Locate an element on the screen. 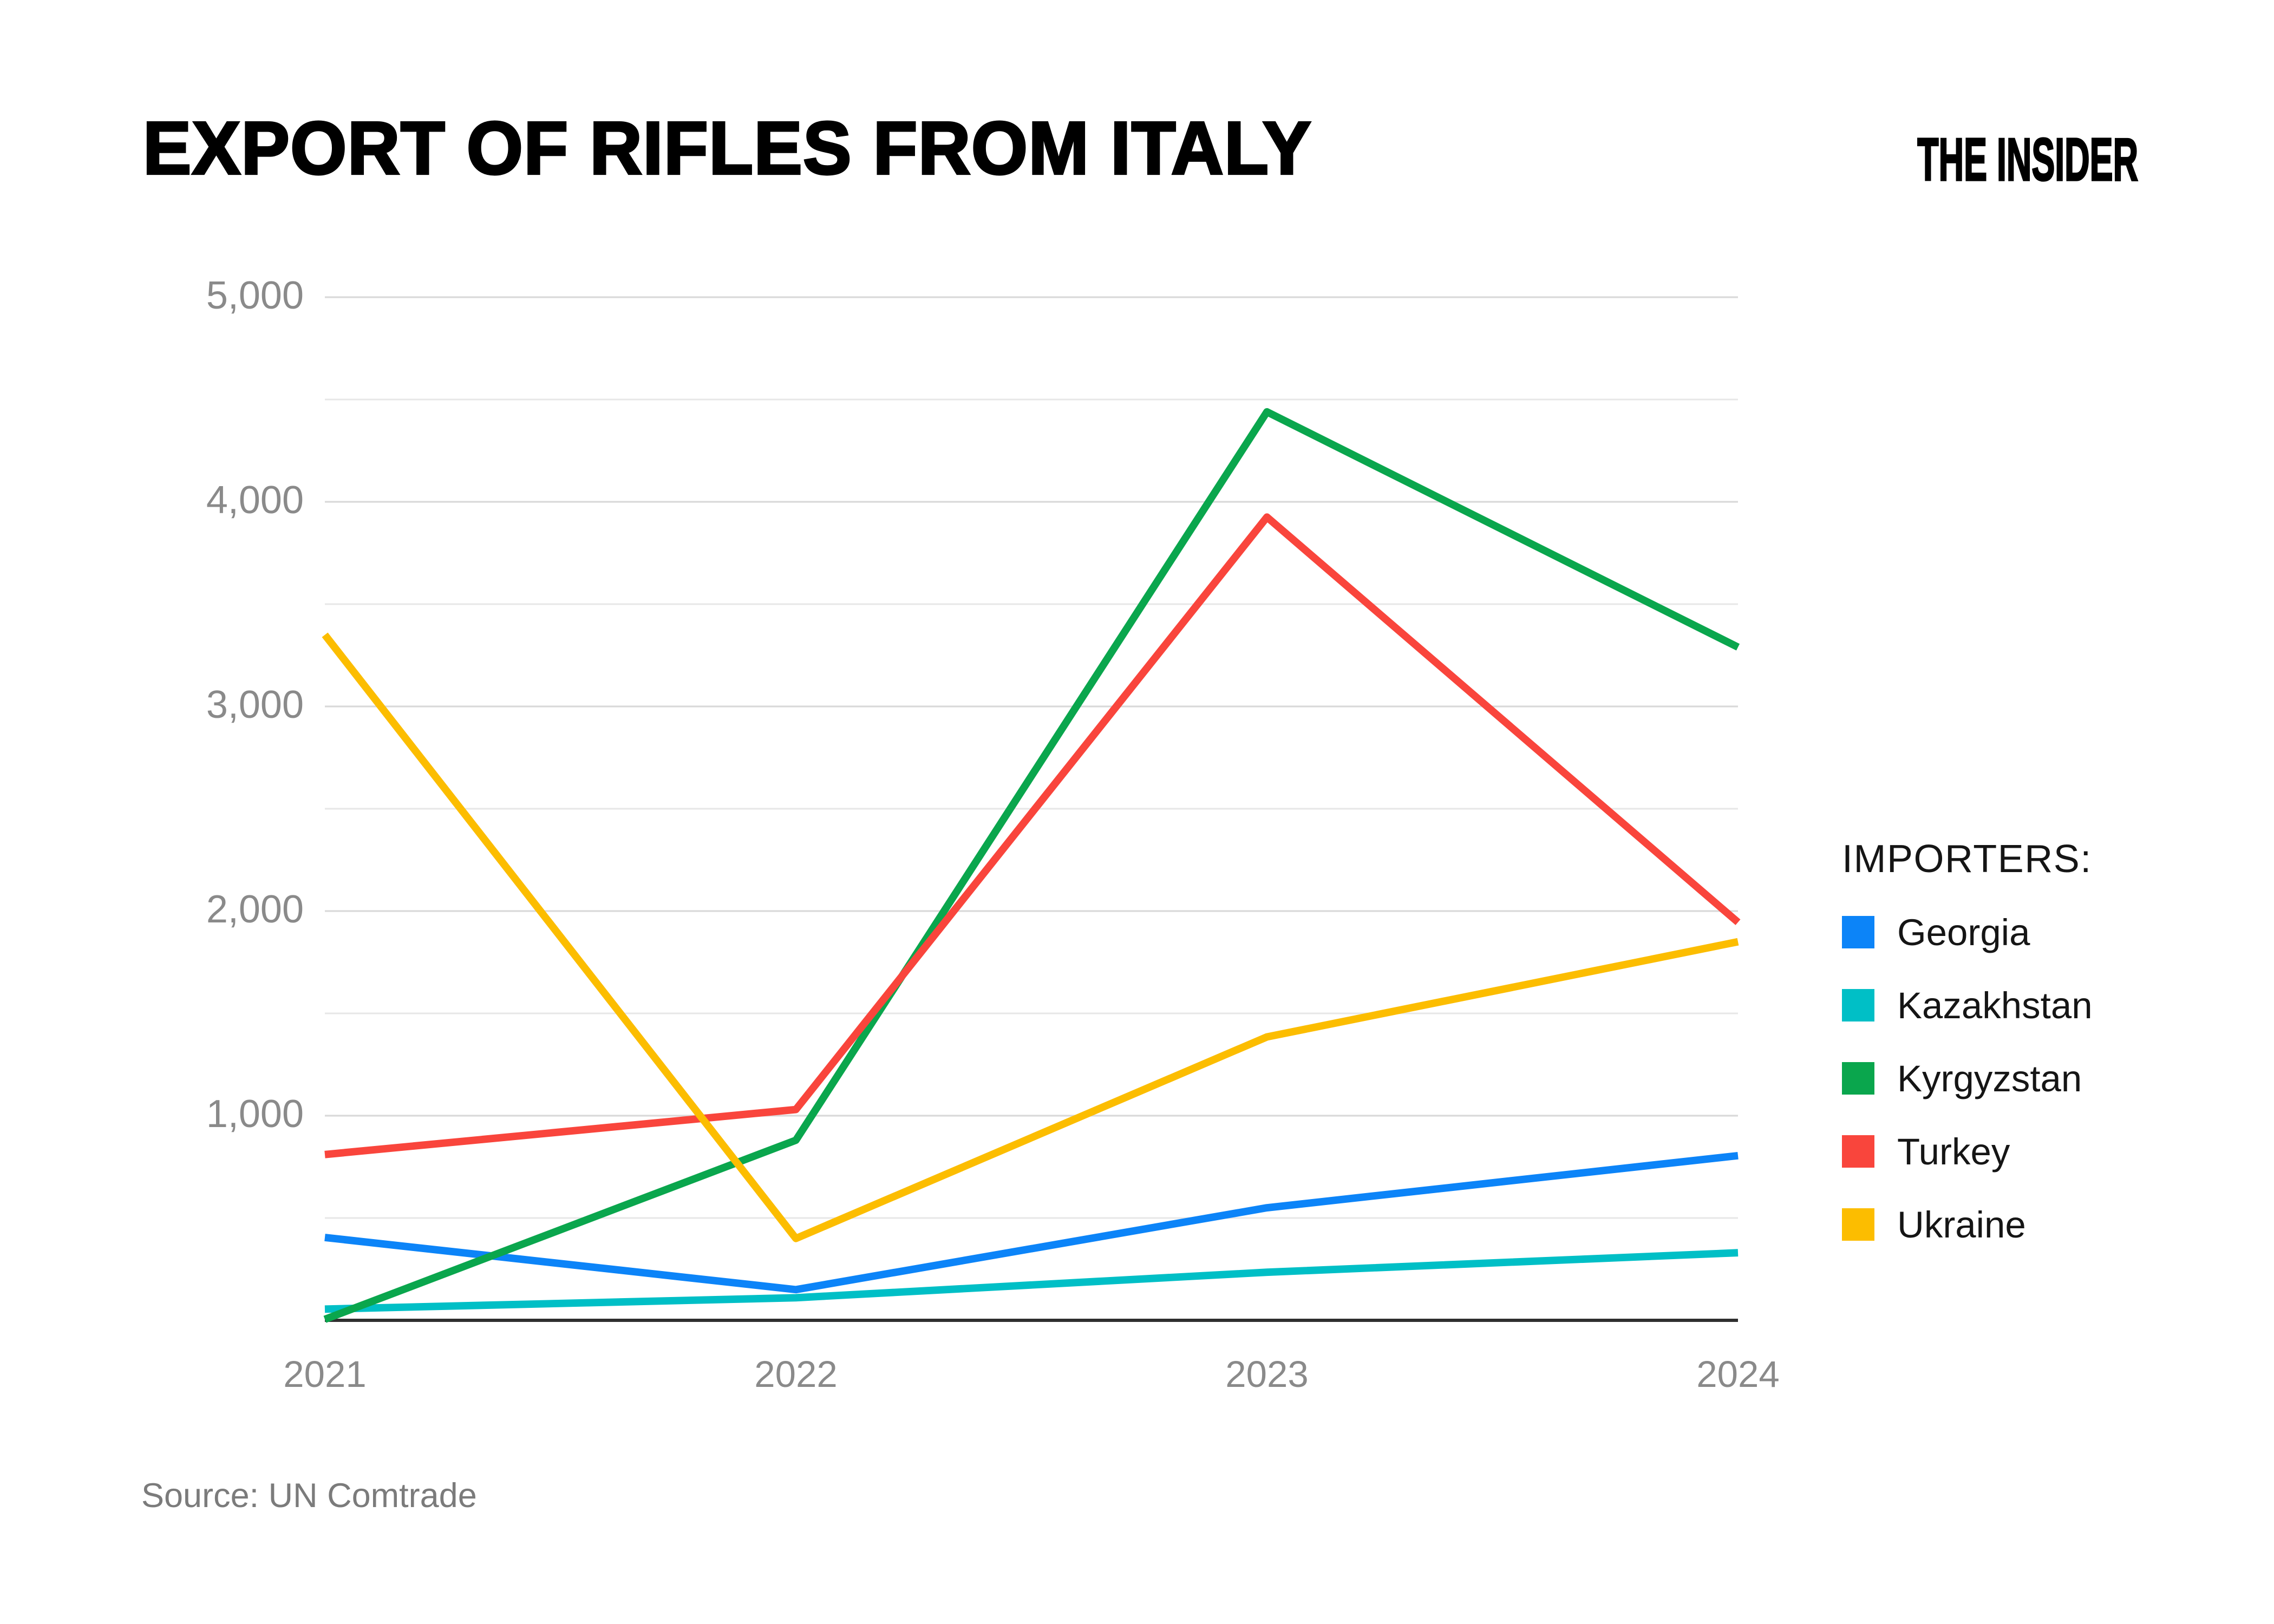 The image size is (2274, 1624). x-axis-label: 2024 is located at coordinates (1738, 1374).